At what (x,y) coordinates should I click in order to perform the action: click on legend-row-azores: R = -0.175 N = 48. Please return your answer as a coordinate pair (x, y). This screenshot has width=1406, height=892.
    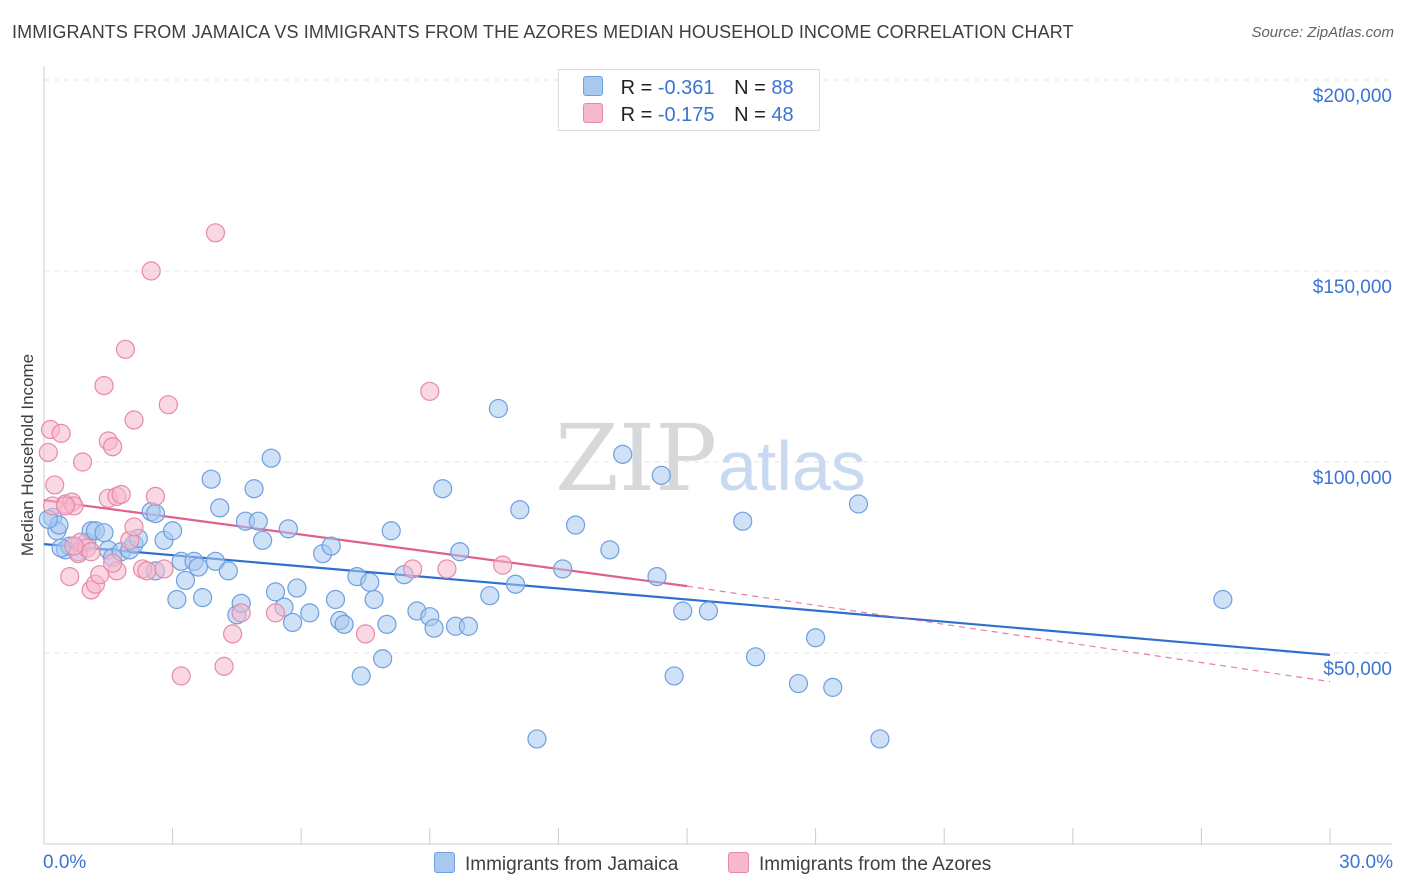
    Looking at the image, I should click on (688, 115).